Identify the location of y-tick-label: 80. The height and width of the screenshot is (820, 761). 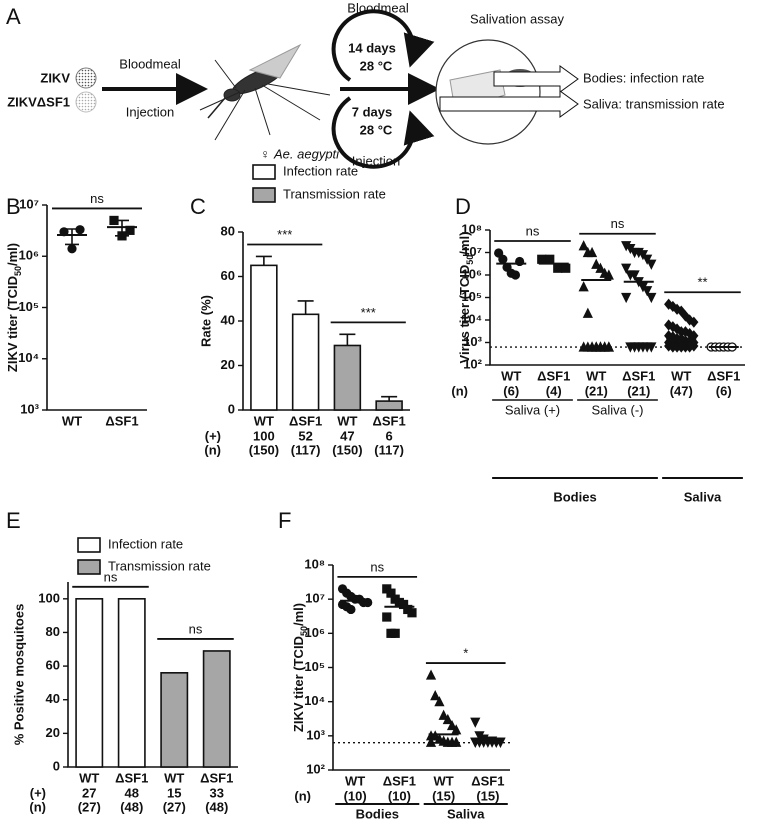
(228, 230).